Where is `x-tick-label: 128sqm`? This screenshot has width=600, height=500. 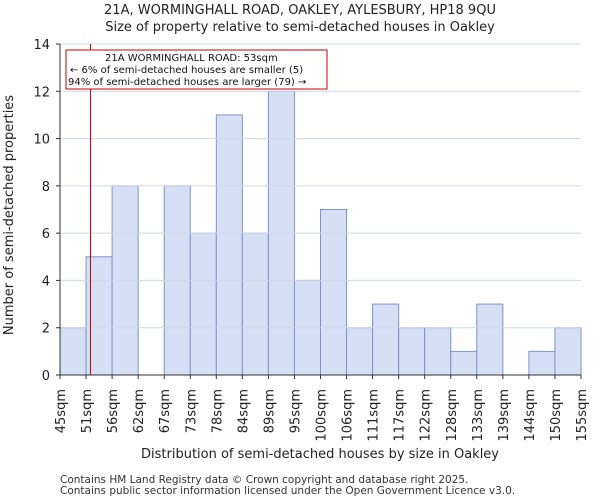 x-tick-label: 128sqm is located at coordinates (452, 415).